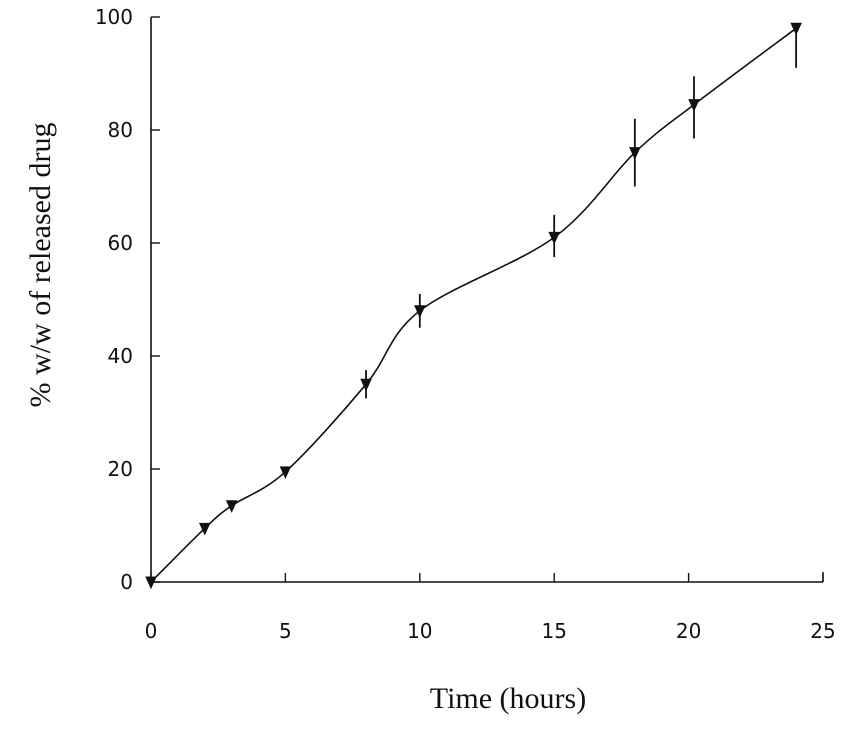  I want to click on y-tick-label: 60, so click(120, 243).